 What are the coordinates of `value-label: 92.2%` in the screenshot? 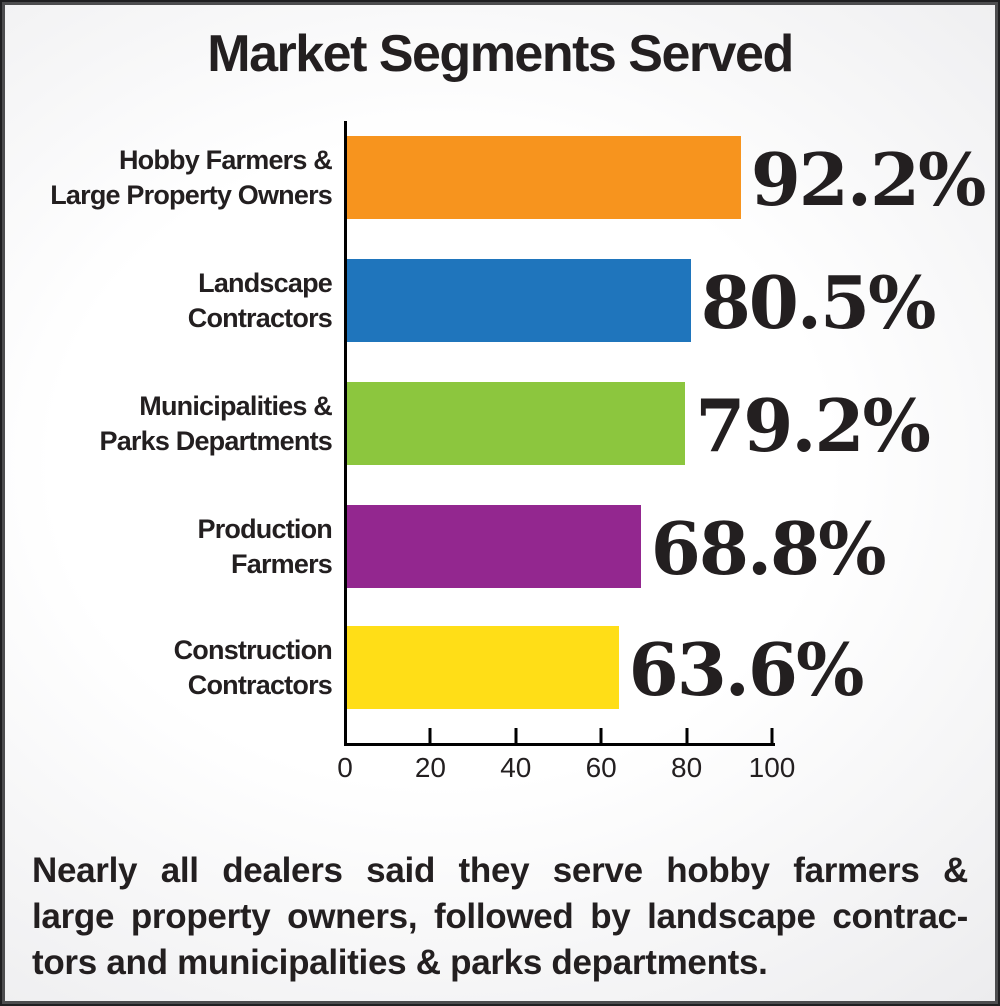 It's located at (868, 179).